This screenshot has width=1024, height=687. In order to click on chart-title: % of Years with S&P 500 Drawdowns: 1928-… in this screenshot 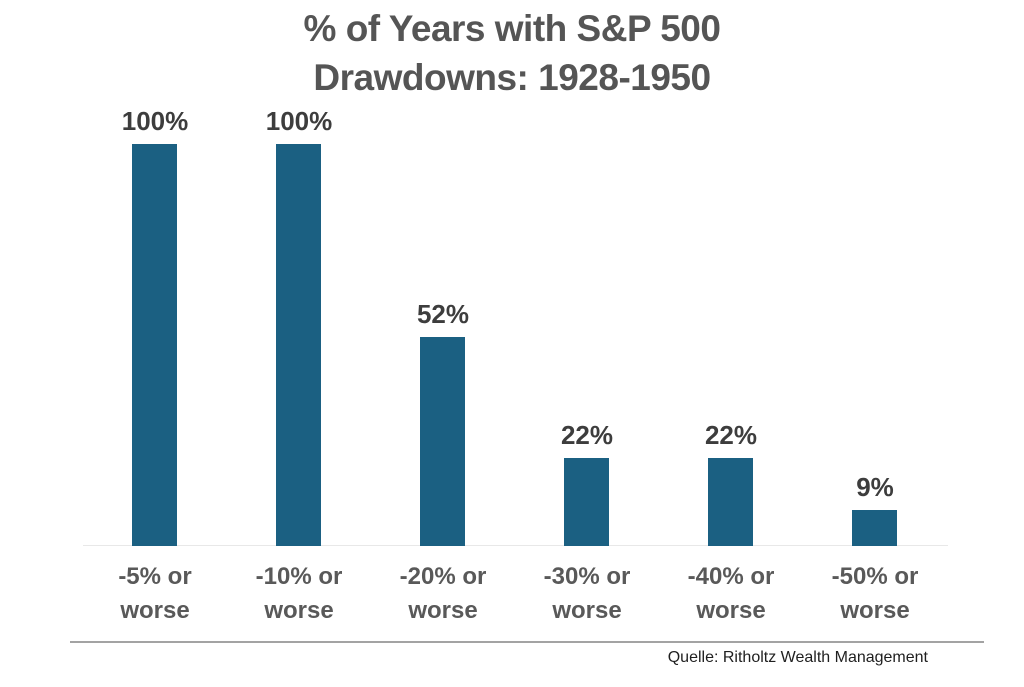, I will do `click(512, 53)`.